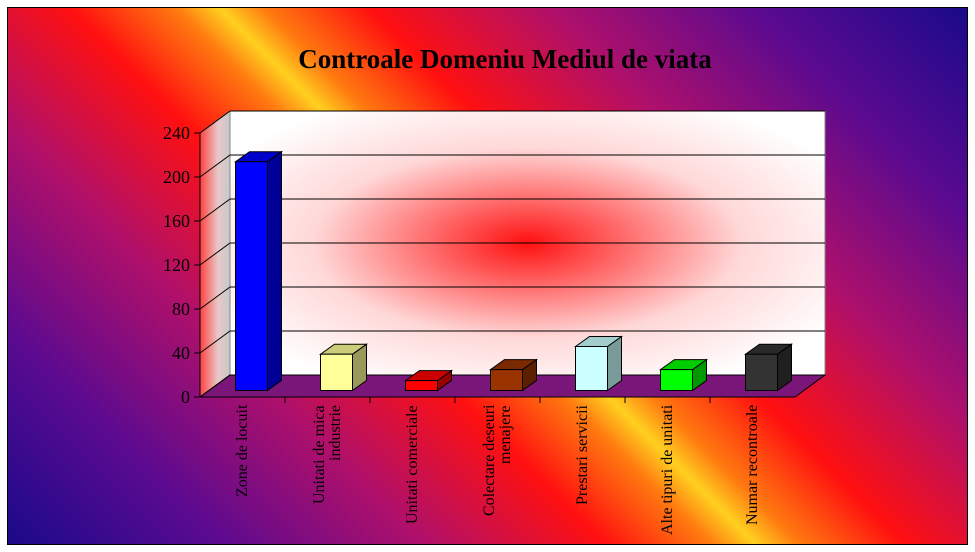  Describe the element at coordinates (412, 464) in the screenshot. I see `x-tick-label: Unitati comerciale` at that location.